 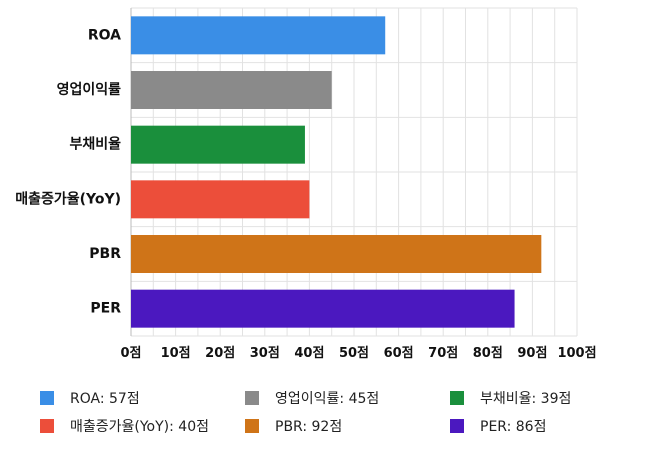 I want to click on legend-item-pbr: PBR: 92점, so click(x=293, y=426).